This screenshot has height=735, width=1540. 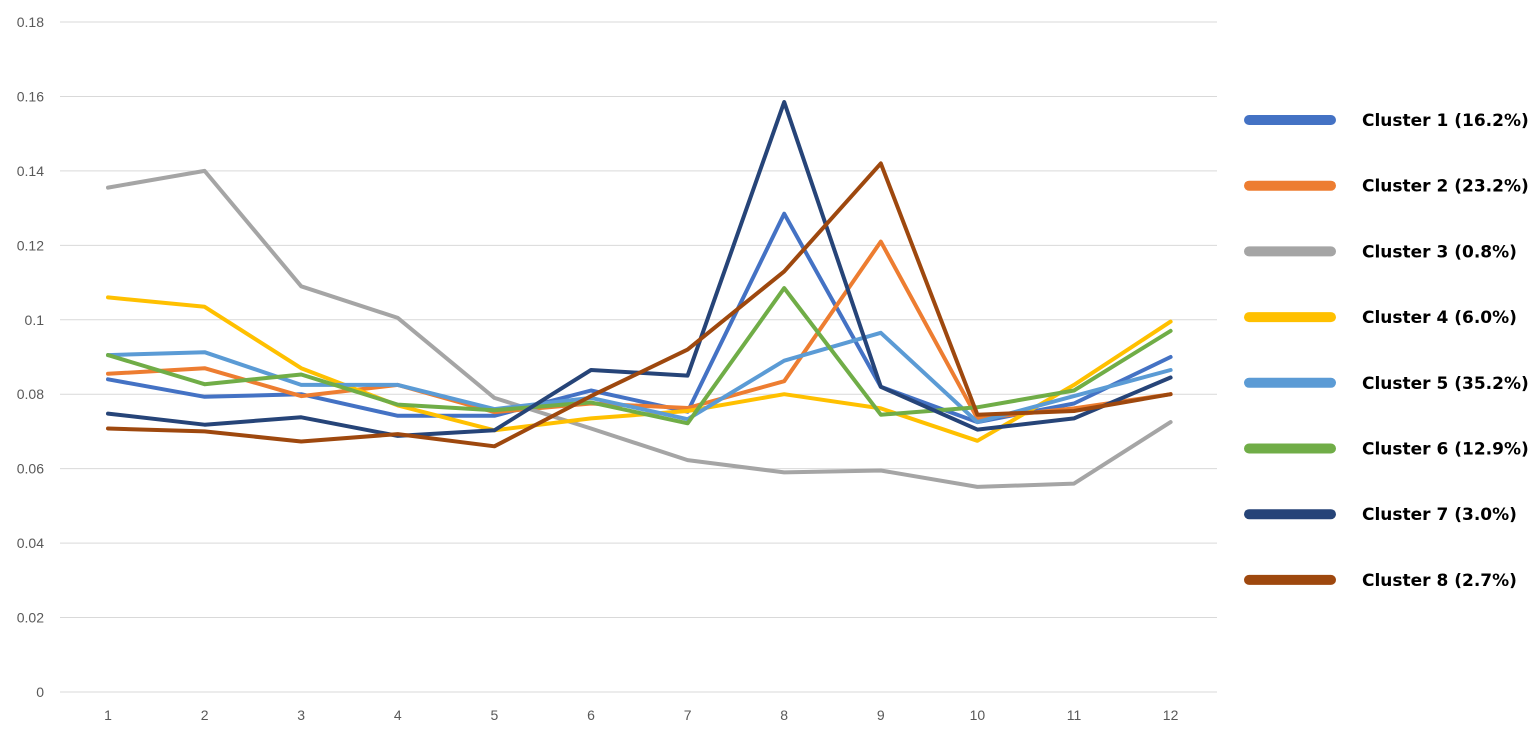 I want to click on x-tick-label: 8, so click(x=784, y=715).